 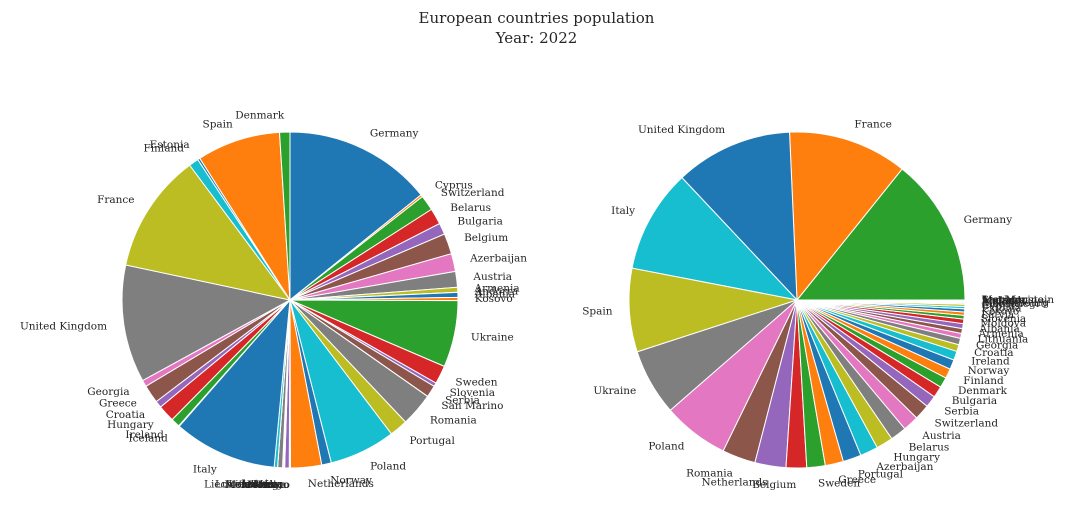 What do you see at coordinates (881, 475) in the screenshot?
I see `pie1-label-portugal: Portugal` at bounding box center [881, 475].